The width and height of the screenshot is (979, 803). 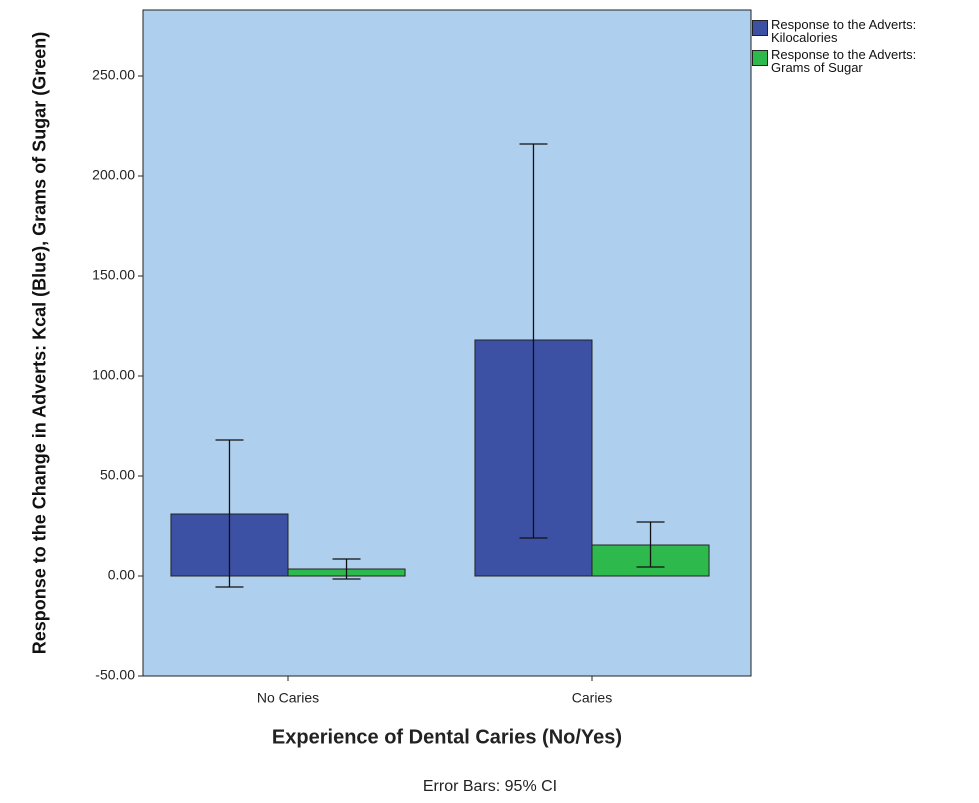 What do you see at coordinates (113, 175) in the screenshot?
I see `y-tick-label: 200.00` at bounding box center [113, 175].